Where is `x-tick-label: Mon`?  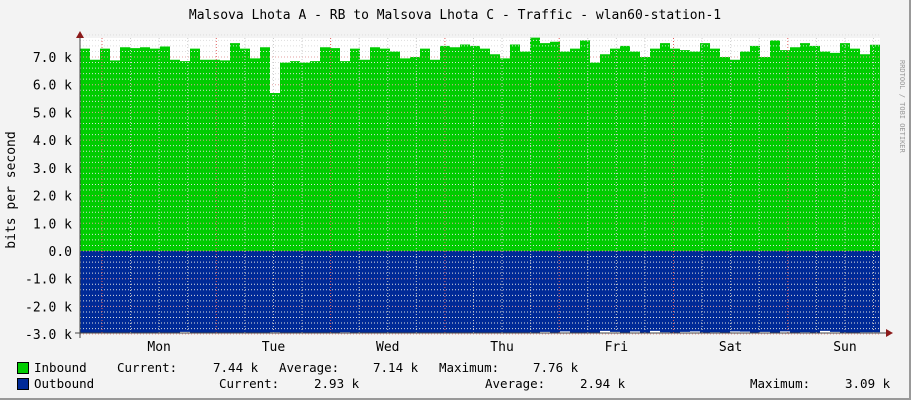 x-tick-label: Mon is located at coordinates (158, 347).